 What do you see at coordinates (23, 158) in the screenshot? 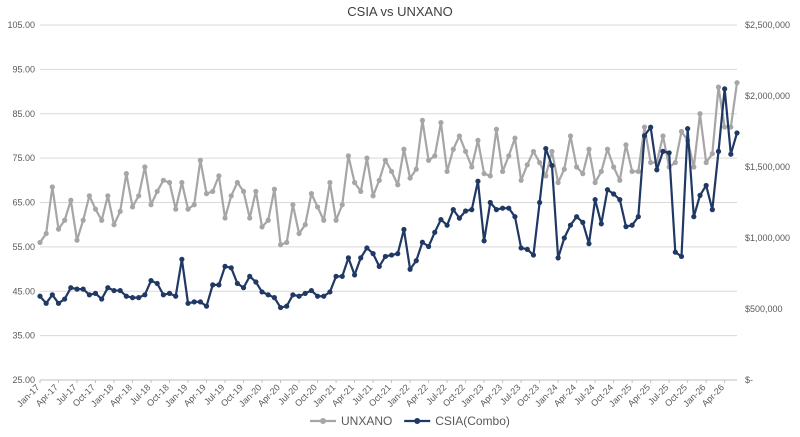
I see `left-tick-label: 75.00` at bounding box center [23, 158].